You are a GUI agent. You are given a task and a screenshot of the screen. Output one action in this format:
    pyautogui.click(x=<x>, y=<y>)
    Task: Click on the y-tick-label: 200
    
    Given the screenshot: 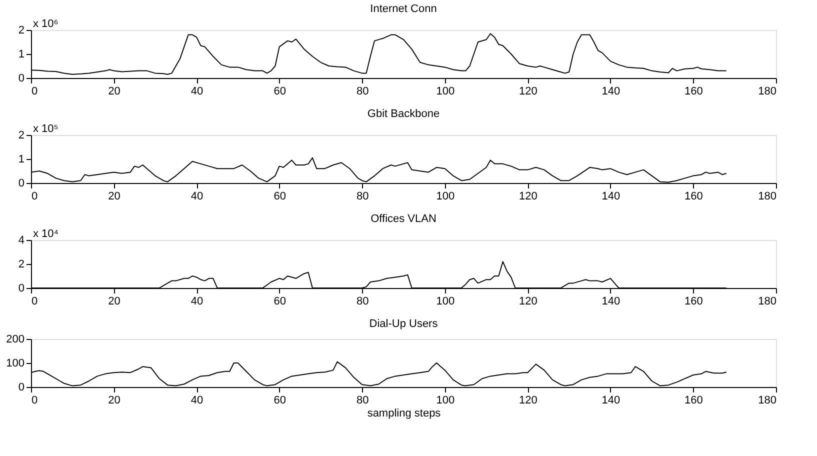 What is the action you would take?
    pyautogui.click(x=15, y=340)
    